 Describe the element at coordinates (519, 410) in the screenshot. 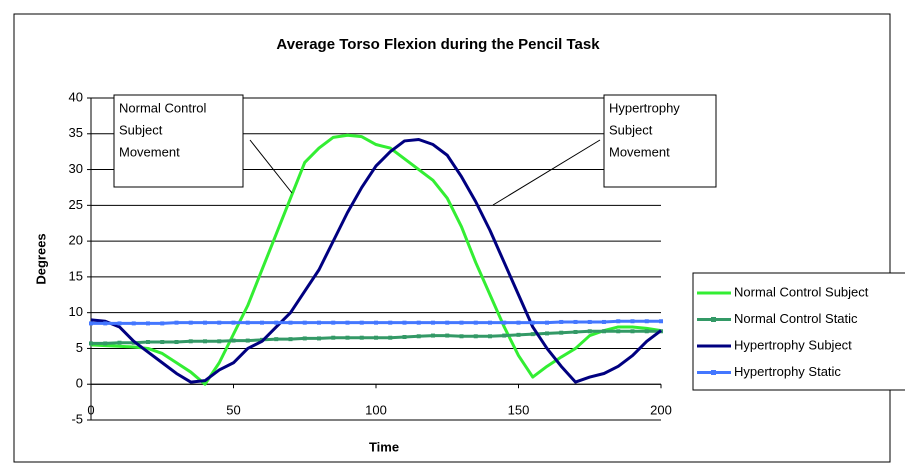

I see `x-tick-label: 150` at that location.